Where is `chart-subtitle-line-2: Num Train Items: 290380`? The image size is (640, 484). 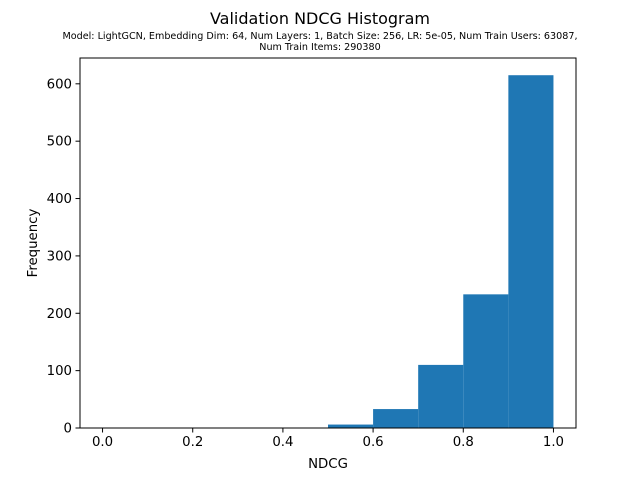 chart-subtitle-line-2: Num Train Items: 290380 is located at coordinates (319, 47).